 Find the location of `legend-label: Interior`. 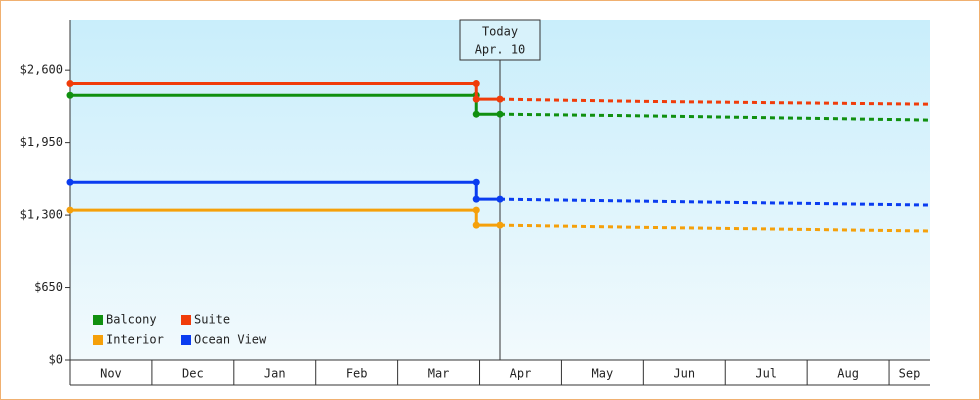

legend-label: Interior is located at coordinates (135, 340).